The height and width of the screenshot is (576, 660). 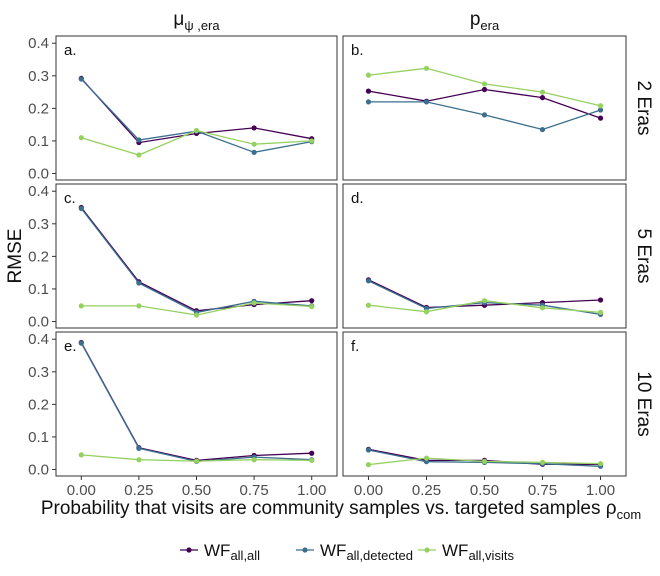 What do you see at coordinates (484, 404) in the screenshot?
I see `panel-f-border` at bounding box center [484, 404].